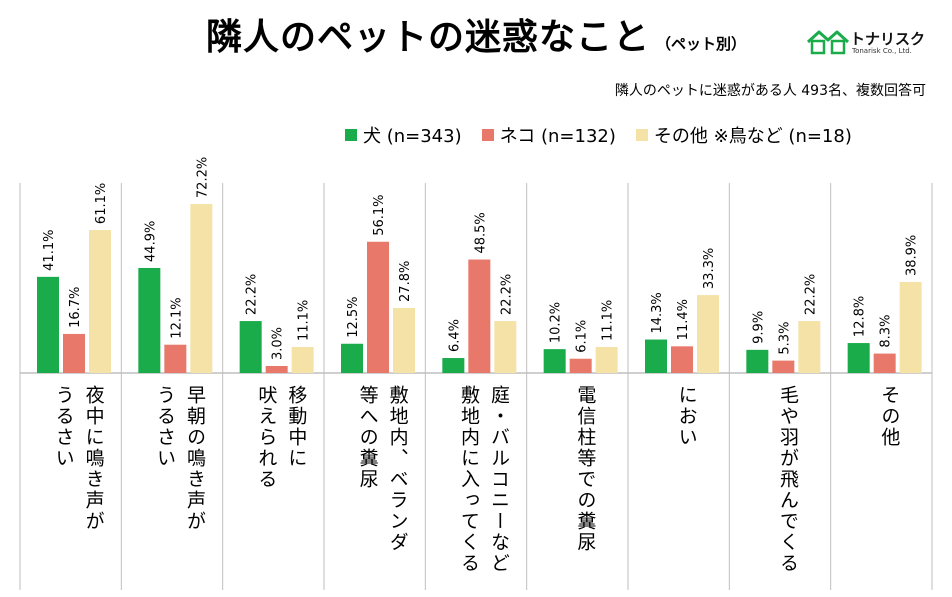 Image resolution: width=952 pixels, height=597 pixels. What do you see at coordinates (351, 135) in the screenshot?
I see `legend-swatch-dog` at bounding box center [351, 135].